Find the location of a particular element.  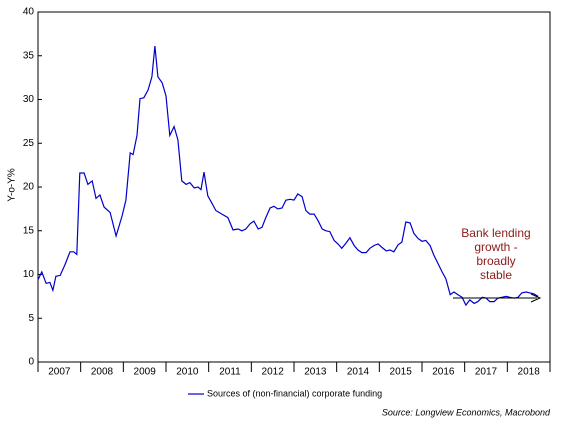

x-tick-label: 2013 is located at coordinates (315, 372).